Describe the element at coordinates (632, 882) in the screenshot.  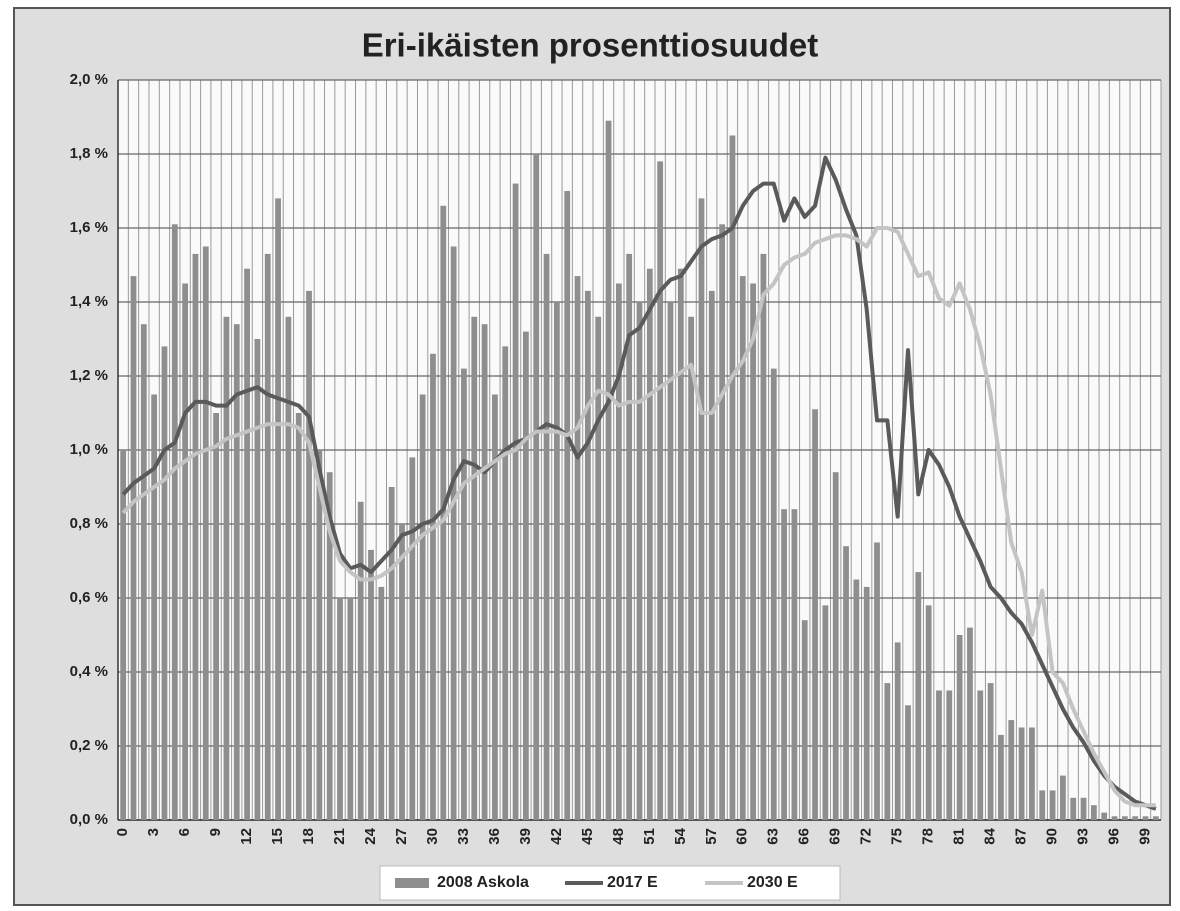
I see `legend-label: 2017 E` at that location.